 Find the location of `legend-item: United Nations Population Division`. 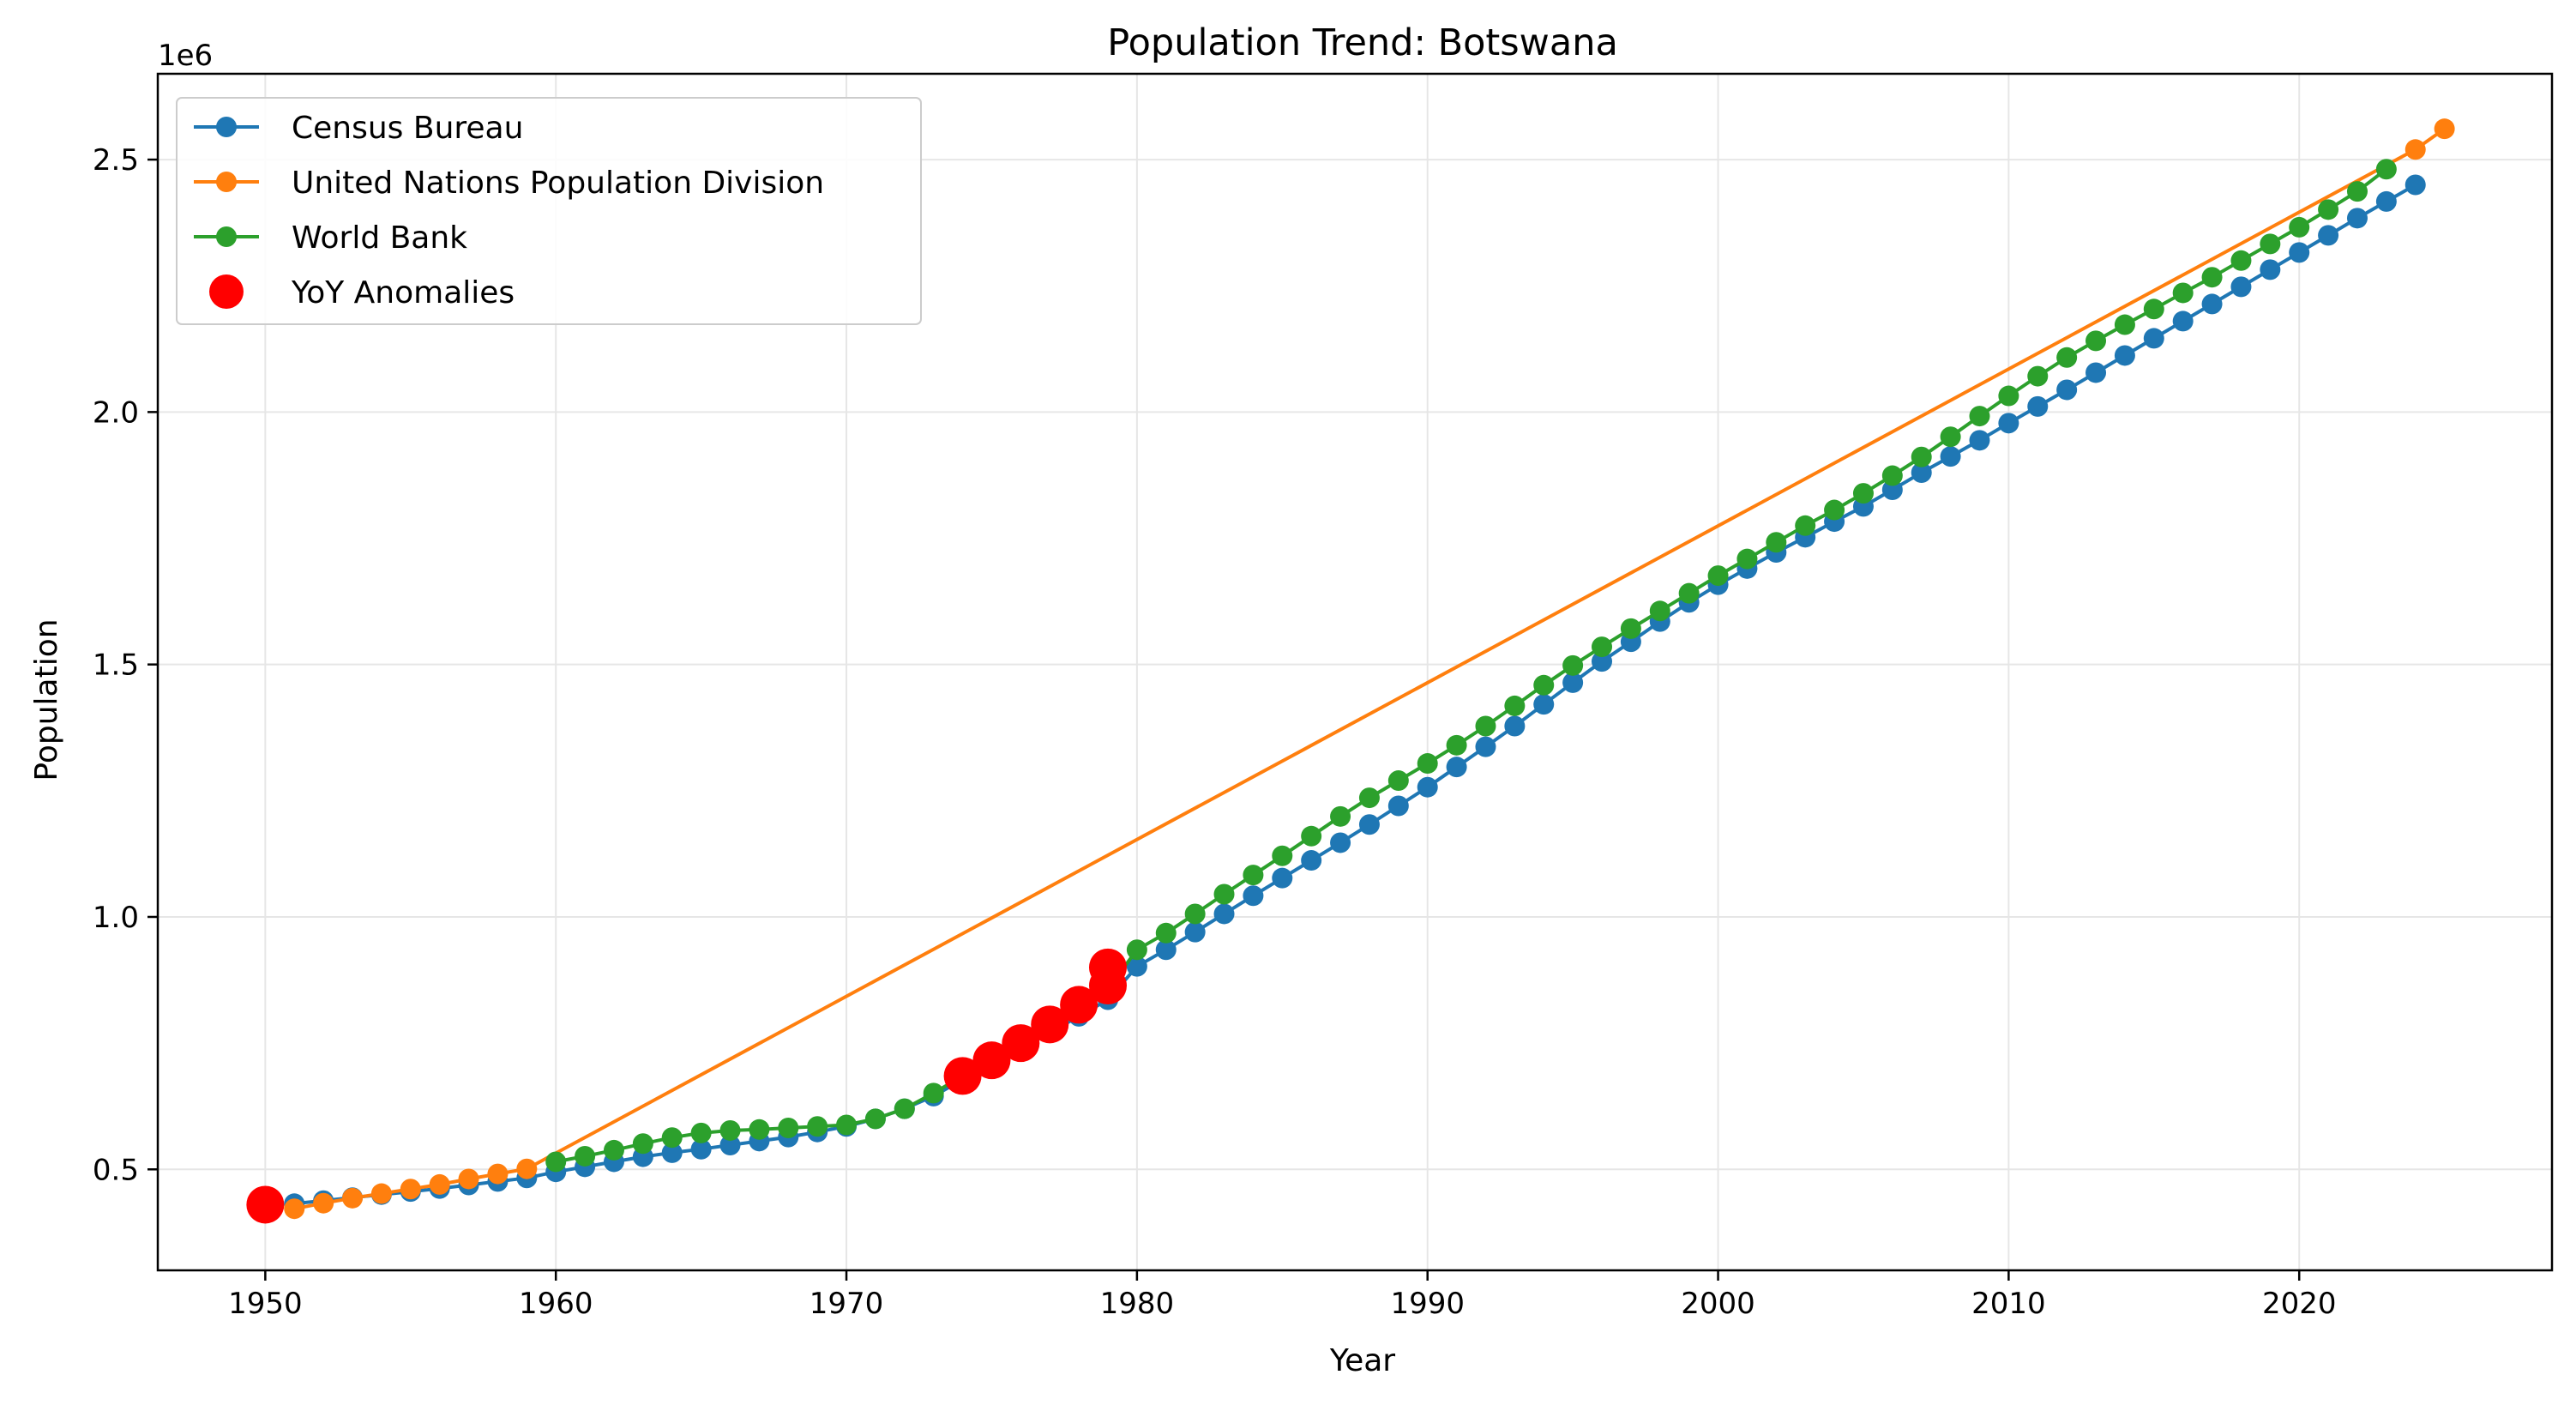

legend-item: United Nations Population Division is located at coordinates (509, 183).